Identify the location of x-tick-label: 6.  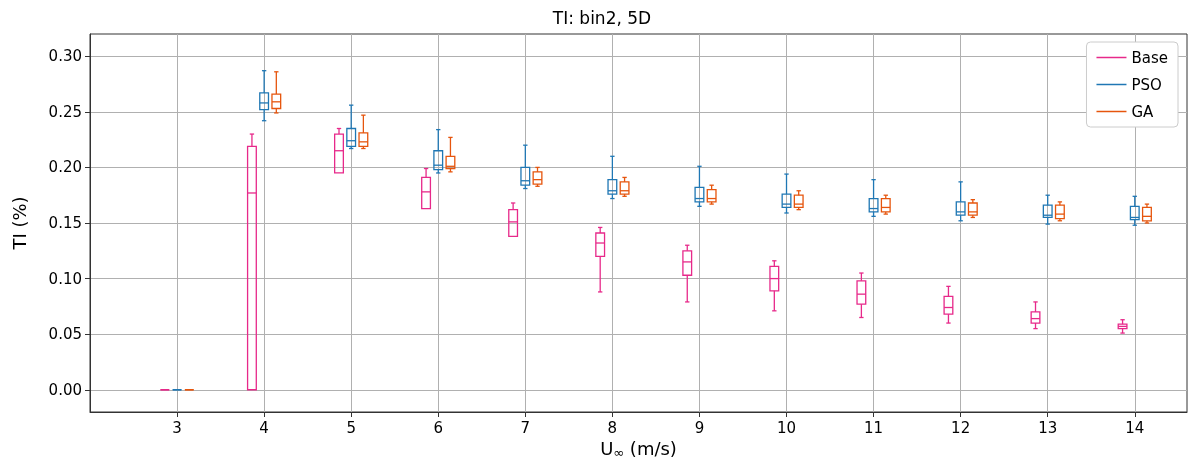
(438, 427).